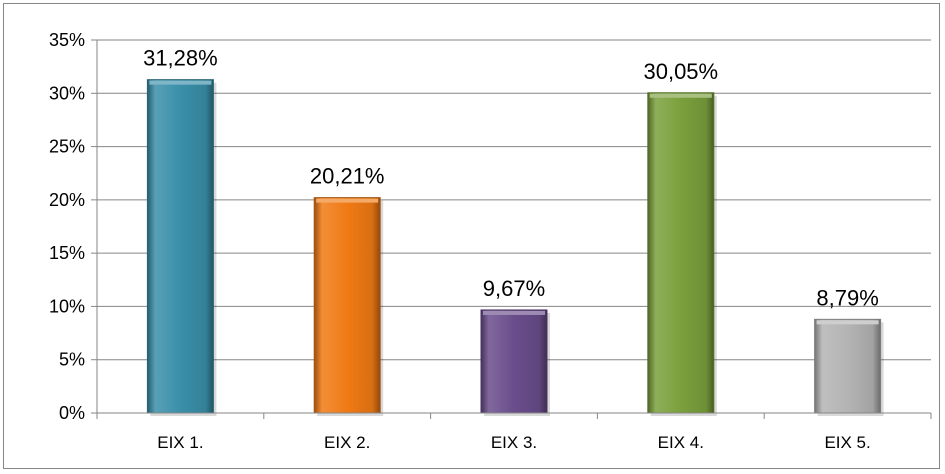 The image size is (945, 474). I want to click on data-label: 30,05%, so click(680, 71).